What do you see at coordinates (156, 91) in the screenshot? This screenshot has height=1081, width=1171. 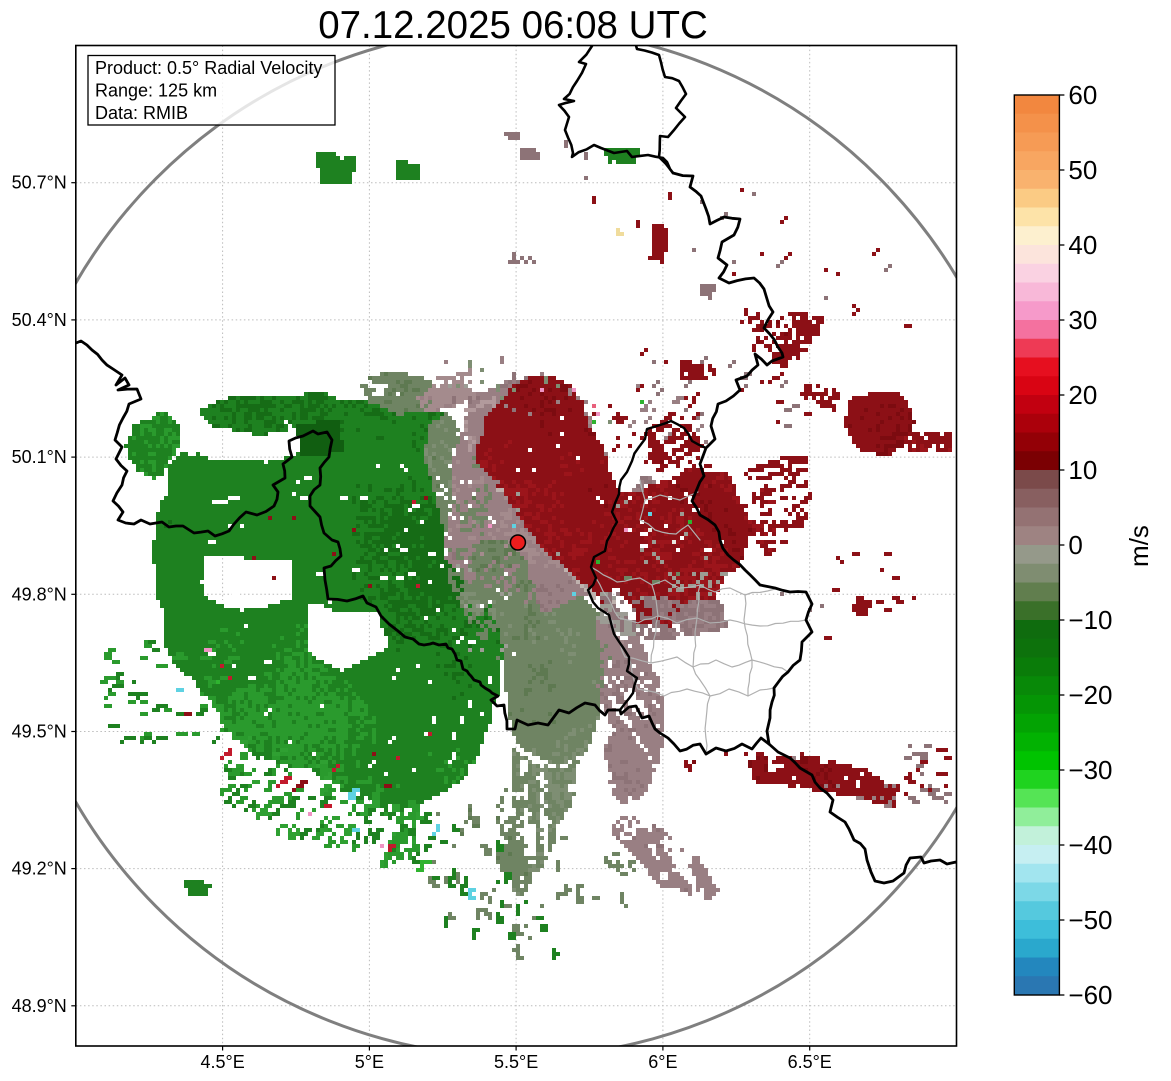 I see `svg-text: Range: 125 km` at bounding box center [156, 91].